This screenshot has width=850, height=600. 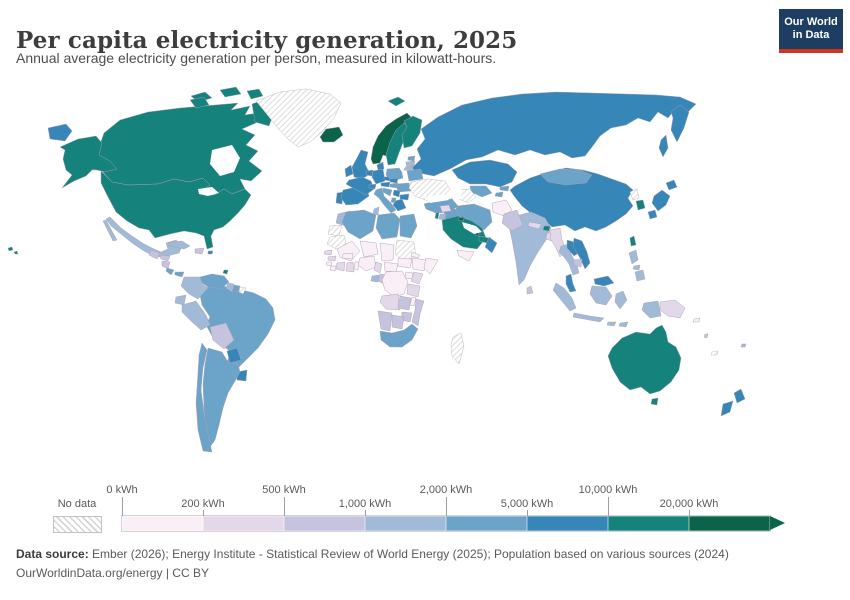 I want to click on country-france, so click(x=360, y=186).